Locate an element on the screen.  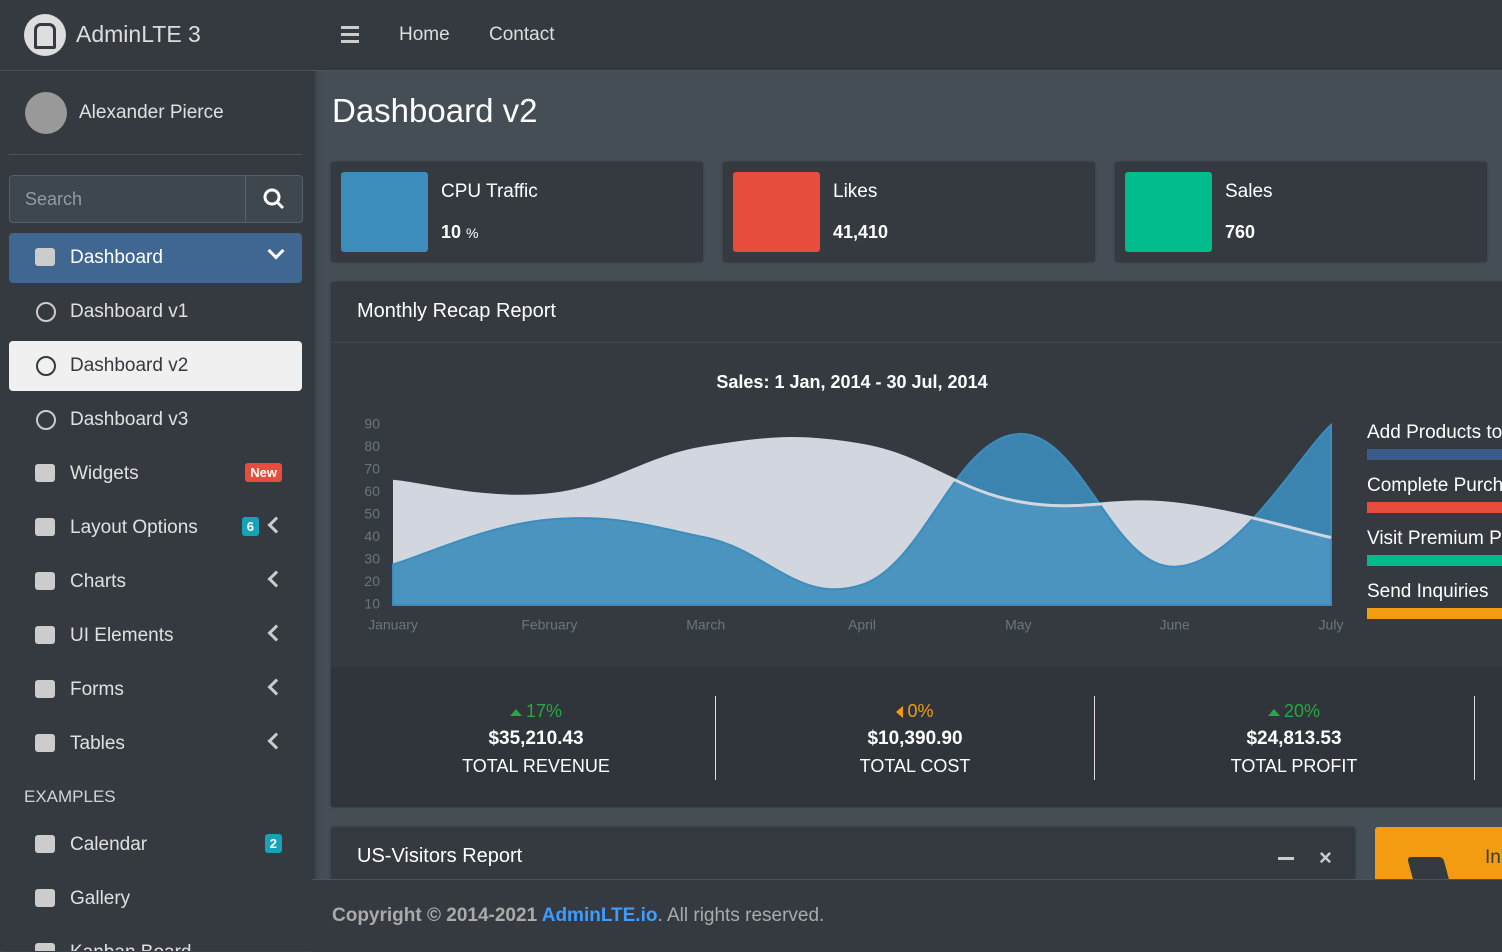
stat-change: 20% is located at coordinates (1294, 711).